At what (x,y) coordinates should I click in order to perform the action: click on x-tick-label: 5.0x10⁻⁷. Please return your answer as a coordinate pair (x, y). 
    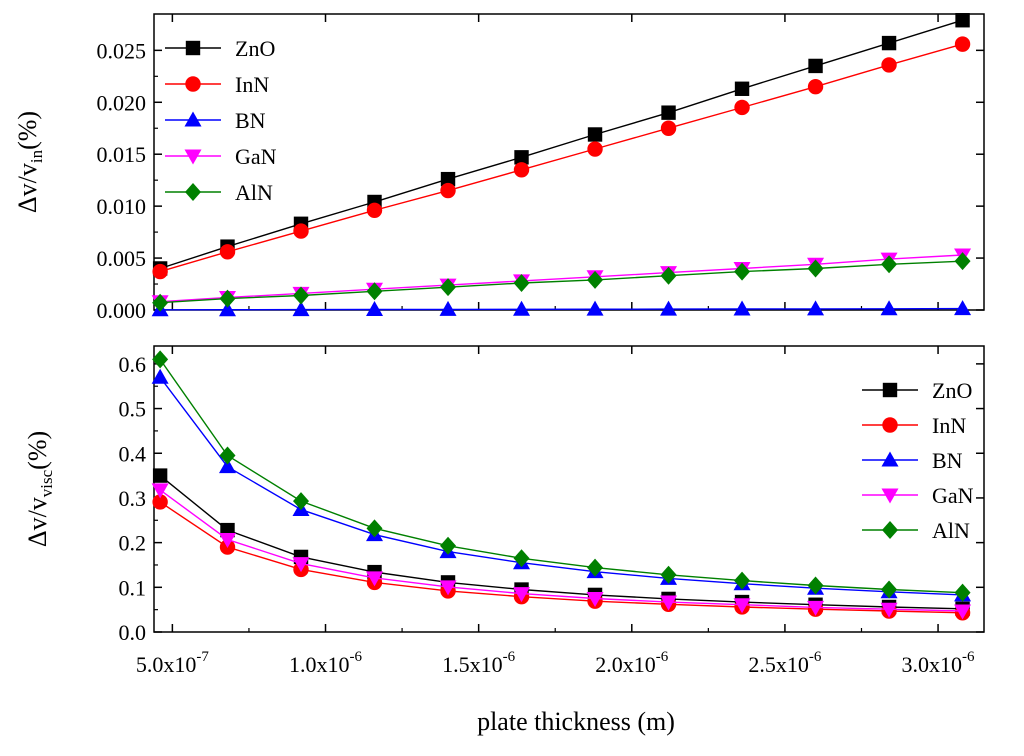
    Looking at the image, I should click on (172, 663).